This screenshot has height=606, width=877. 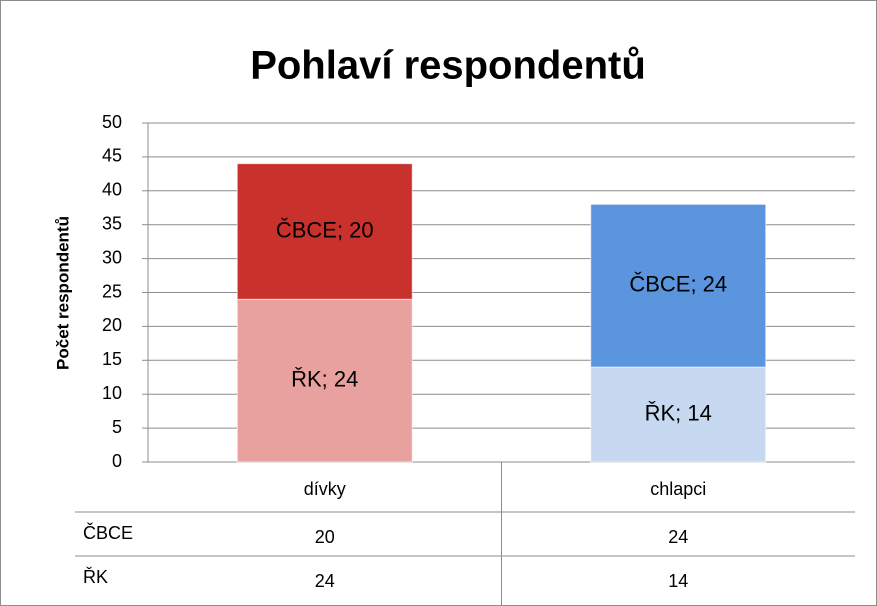 I want to click on y-tick-label: 30, so click(x=112, y=257).